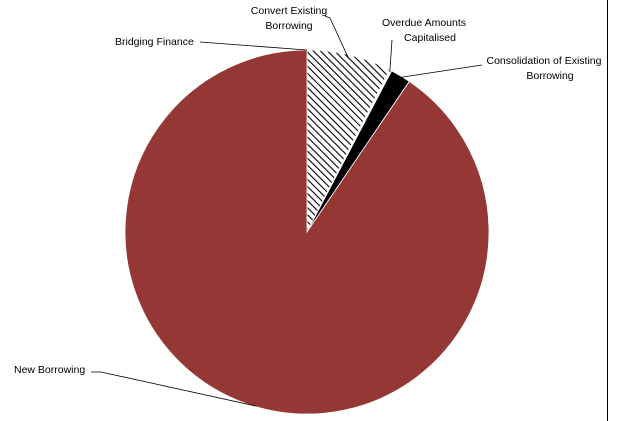  What do you see at coordinates (391, 56) in the screenshot?
I see `leader-line-overdue-amounts-capitalised` at bounding box center [391, 56].